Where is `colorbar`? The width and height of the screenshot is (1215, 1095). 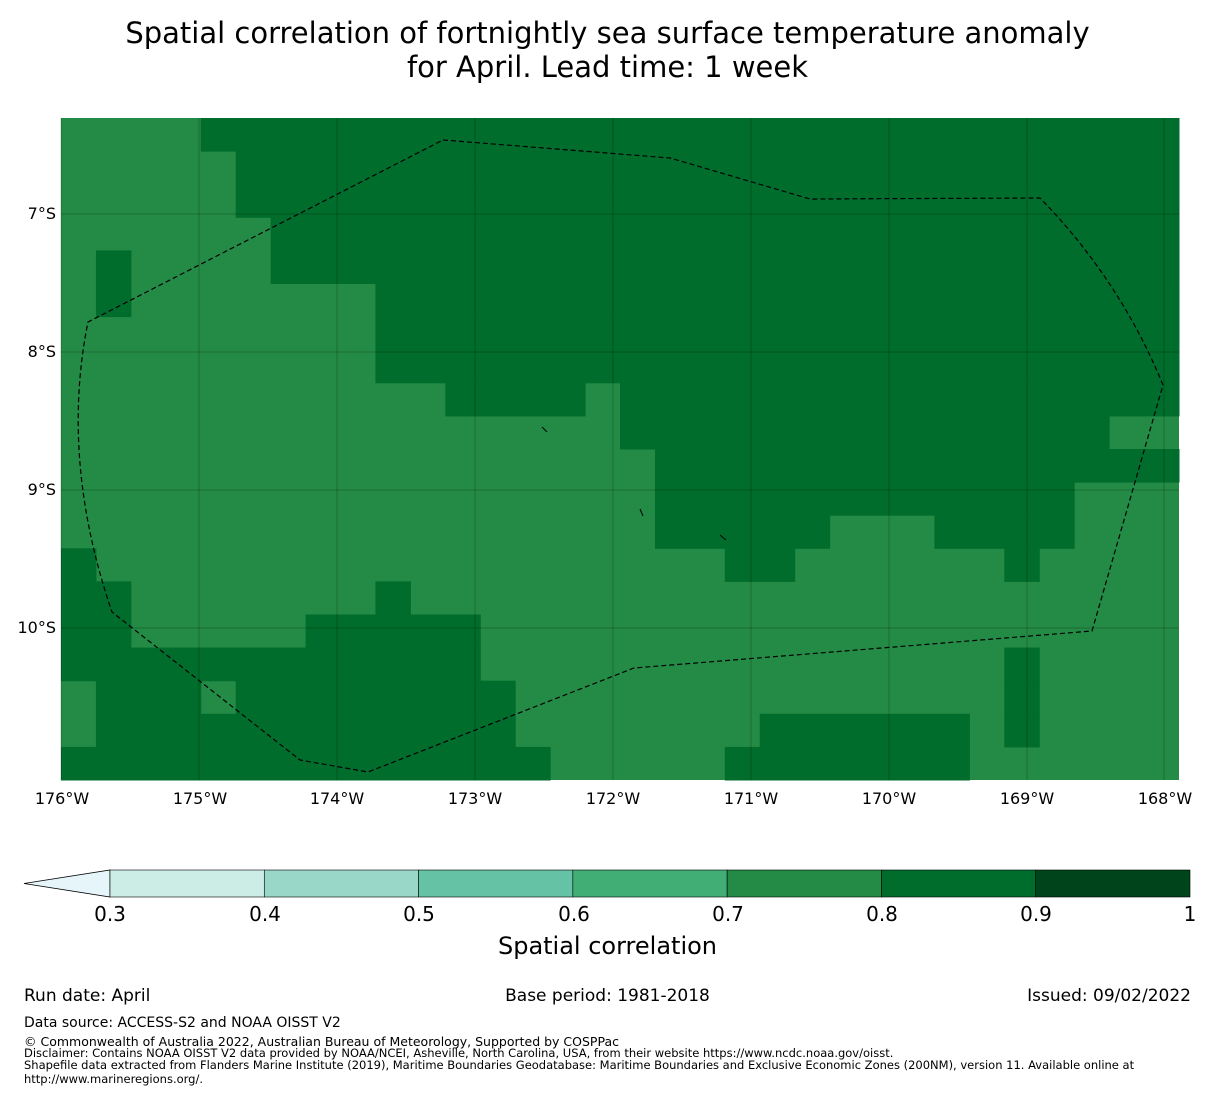
colorbar is located at coordinates (607, 883).